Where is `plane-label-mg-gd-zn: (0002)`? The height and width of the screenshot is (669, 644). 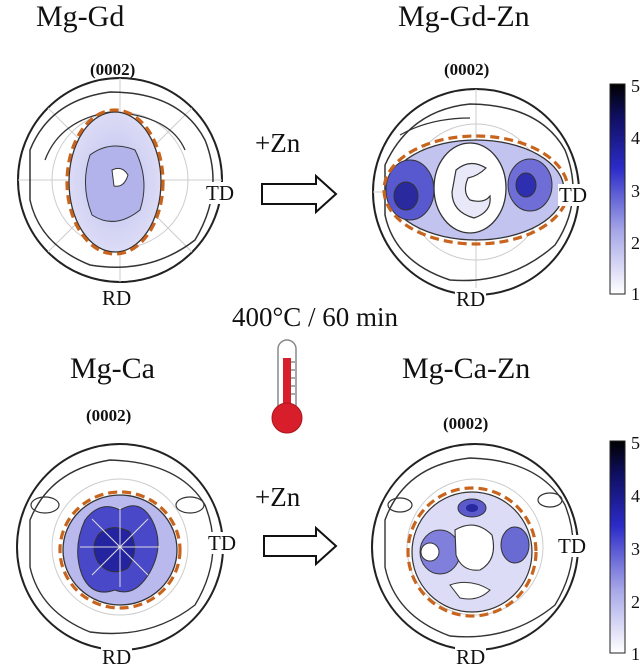
plane-label-mg-gd-zn: (0002) is located at coordinates (467, 69).